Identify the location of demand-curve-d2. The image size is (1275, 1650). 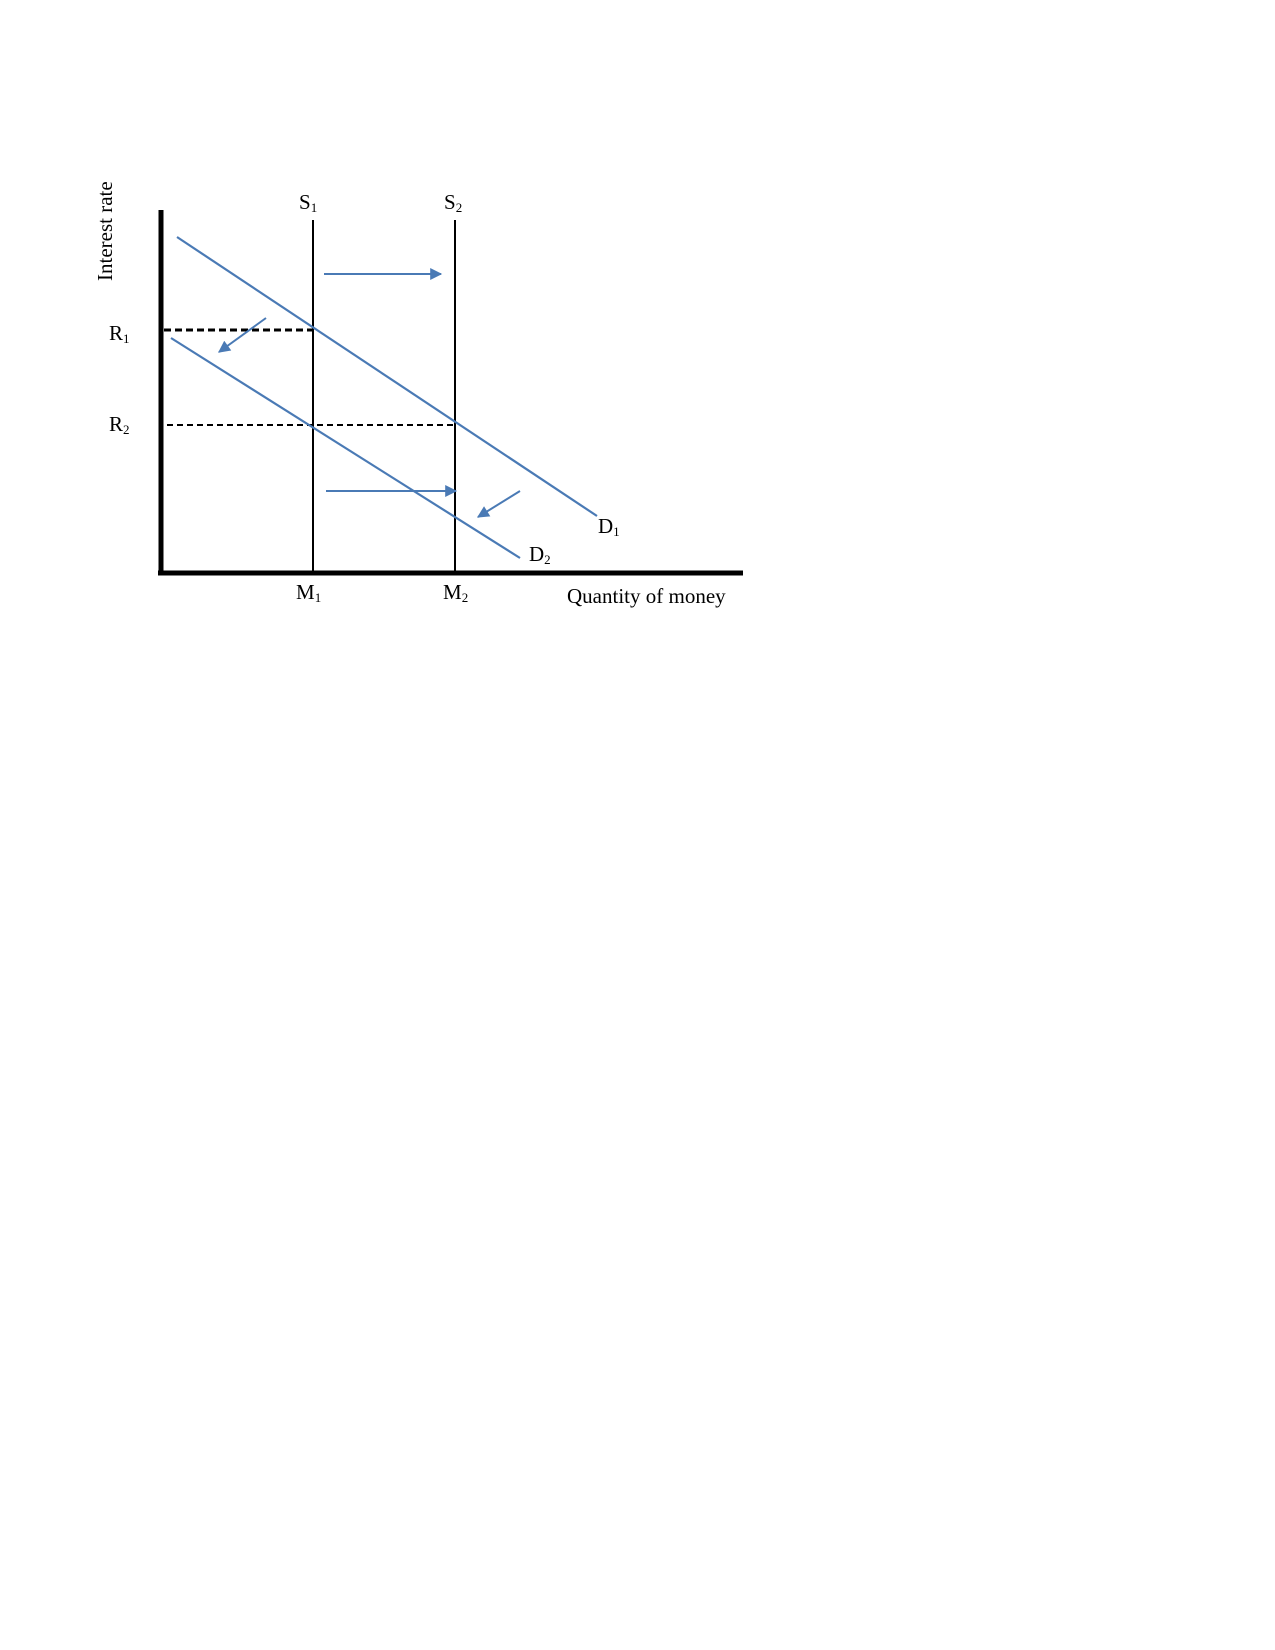
(345, 448).